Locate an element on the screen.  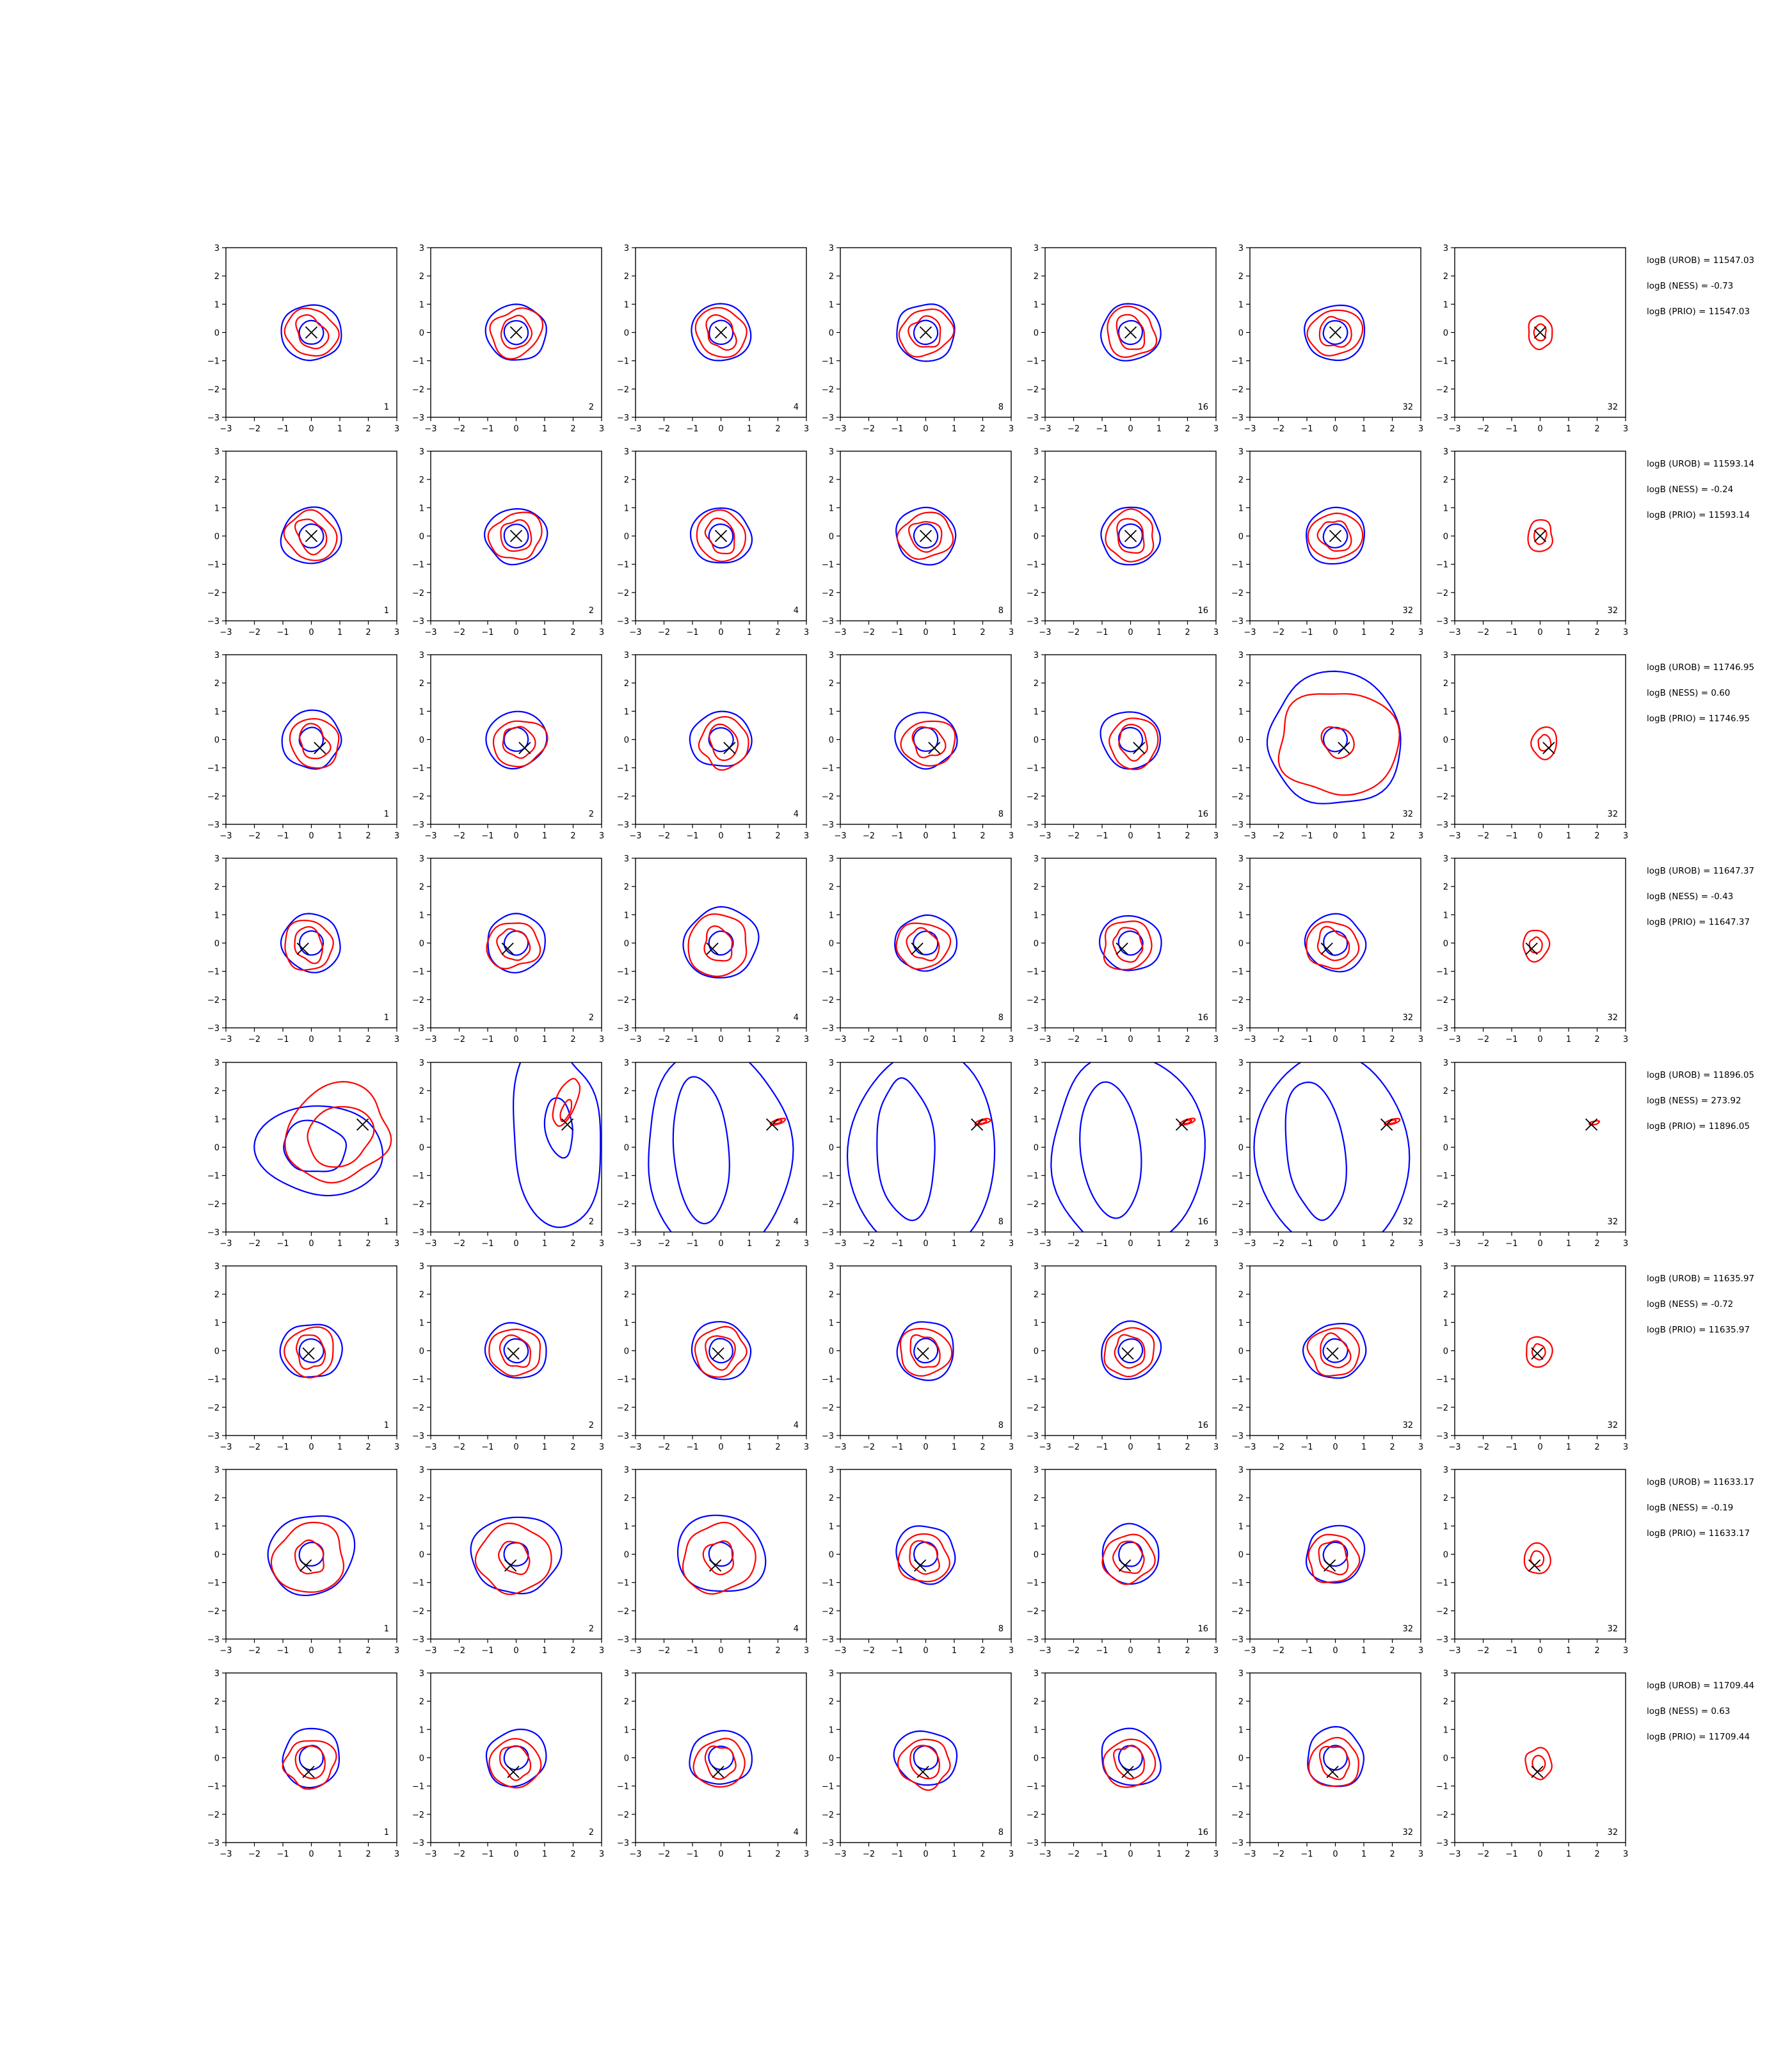
panel-corner-label: 8 is located at coordinates (1001, 407).